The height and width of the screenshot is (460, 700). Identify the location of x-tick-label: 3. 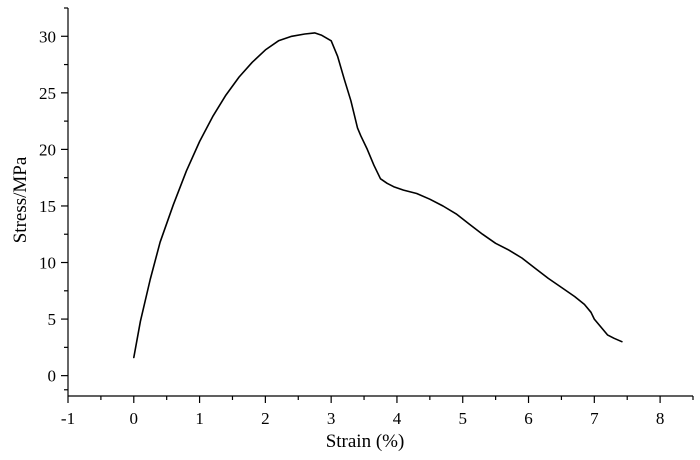
(331, 418).